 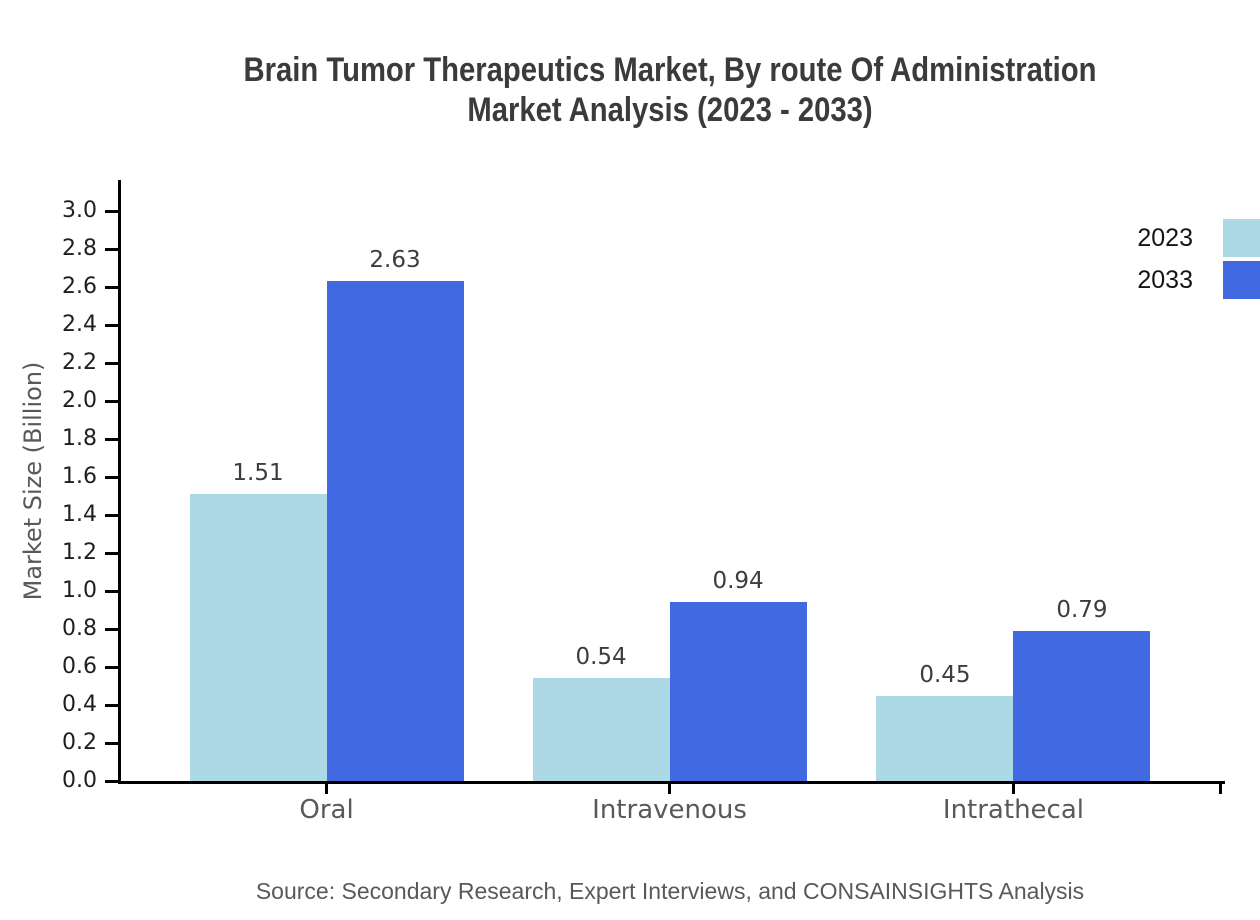 I want to click on y-tick-label-1.0: 1.0, so click(x=79, y=590).